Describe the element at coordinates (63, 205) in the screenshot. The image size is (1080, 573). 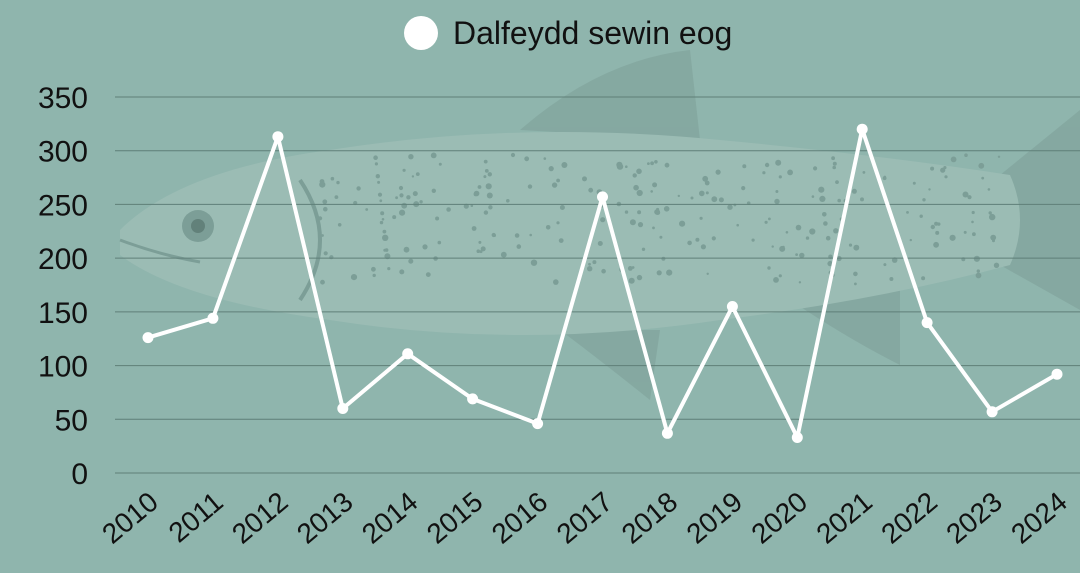
I see `y-tick-label: 250` at that location.